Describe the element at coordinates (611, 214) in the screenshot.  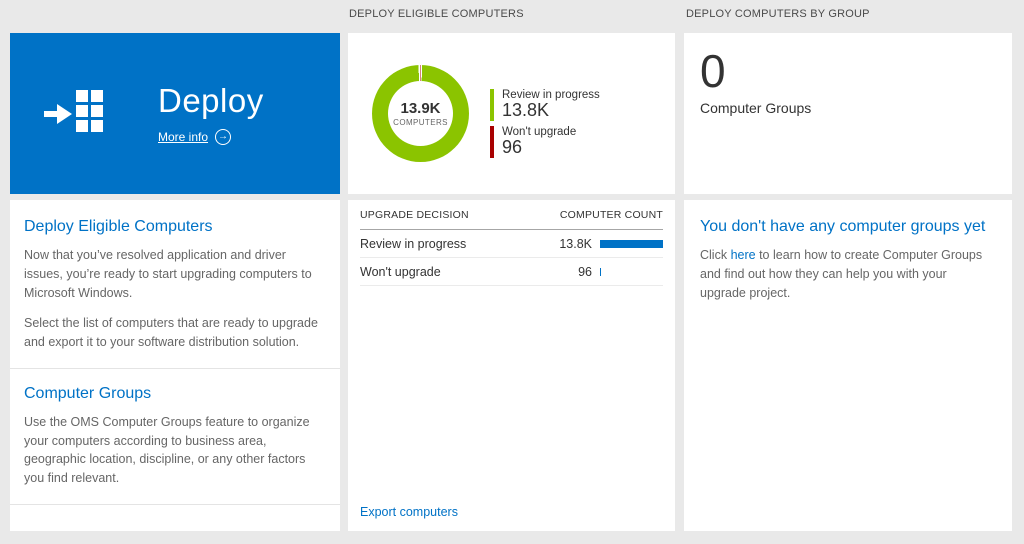
I see `table-header-computer-count: COMPUTER COUNT` at that location.